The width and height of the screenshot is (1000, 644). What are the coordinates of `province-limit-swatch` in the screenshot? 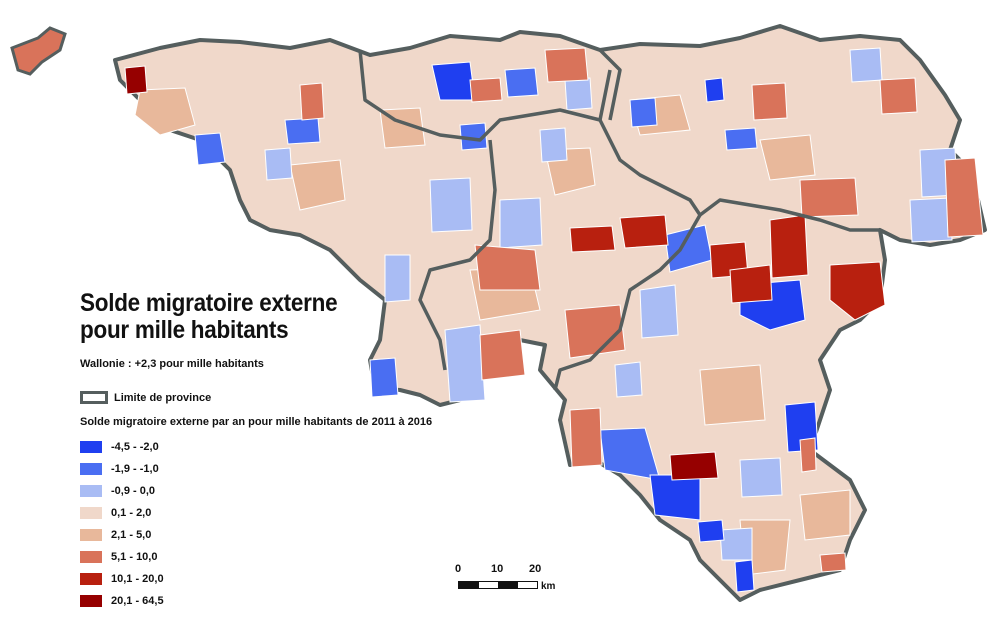 It's located at (94, 397).